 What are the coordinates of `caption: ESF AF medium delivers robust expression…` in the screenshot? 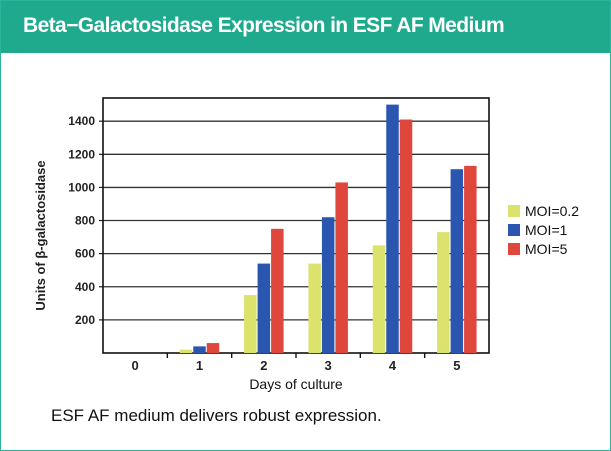 It's located at (216, 415).